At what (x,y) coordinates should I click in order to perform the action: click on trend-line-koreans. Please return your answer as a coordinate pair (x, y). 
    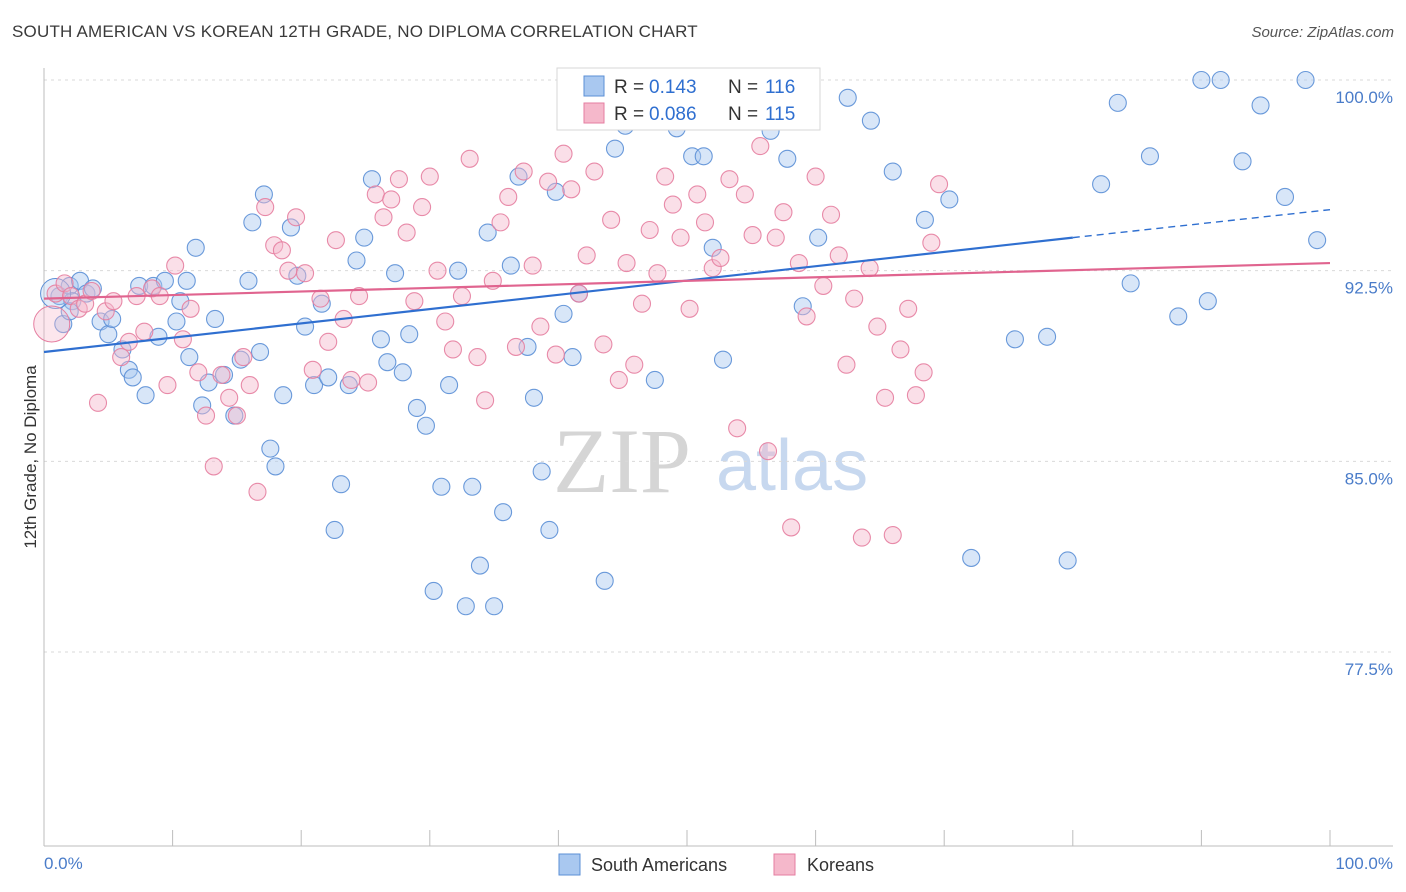
    Looking at the image, I should click on (687, 280).